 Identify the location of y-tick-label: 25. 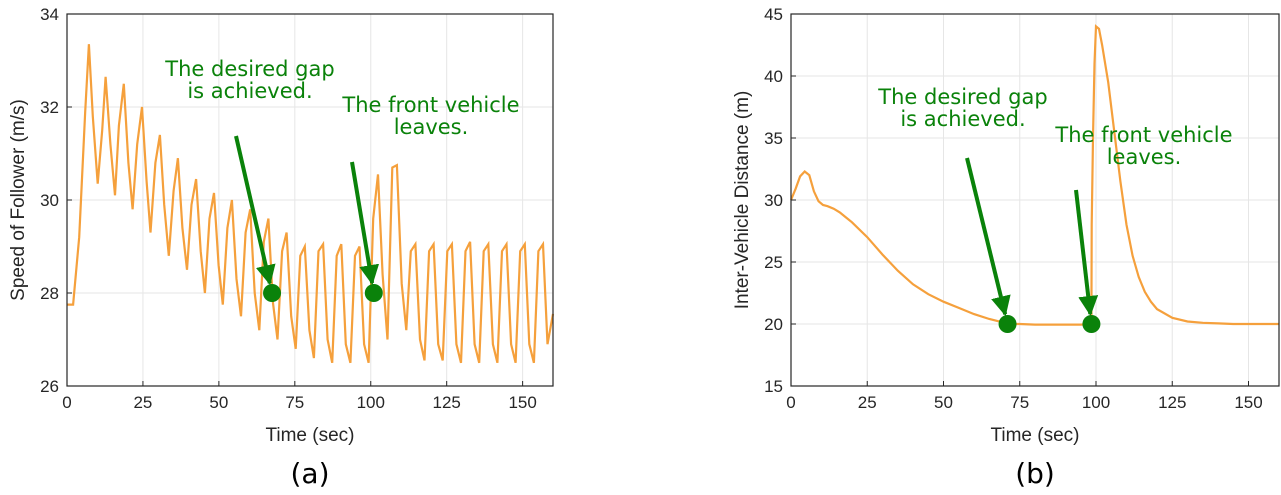
(773, 262).